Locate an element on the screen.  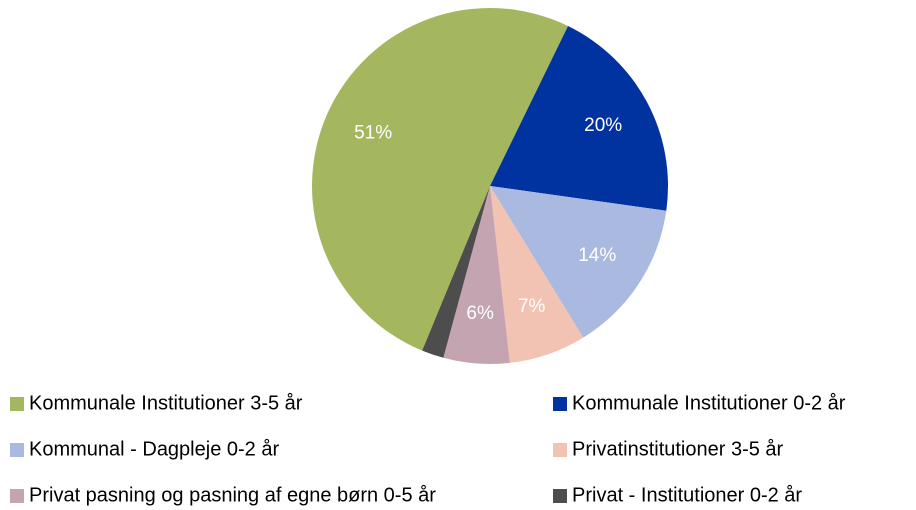
legend-label: Kommunale Institutioner 3-5 år is located at coordinates (166, 403).